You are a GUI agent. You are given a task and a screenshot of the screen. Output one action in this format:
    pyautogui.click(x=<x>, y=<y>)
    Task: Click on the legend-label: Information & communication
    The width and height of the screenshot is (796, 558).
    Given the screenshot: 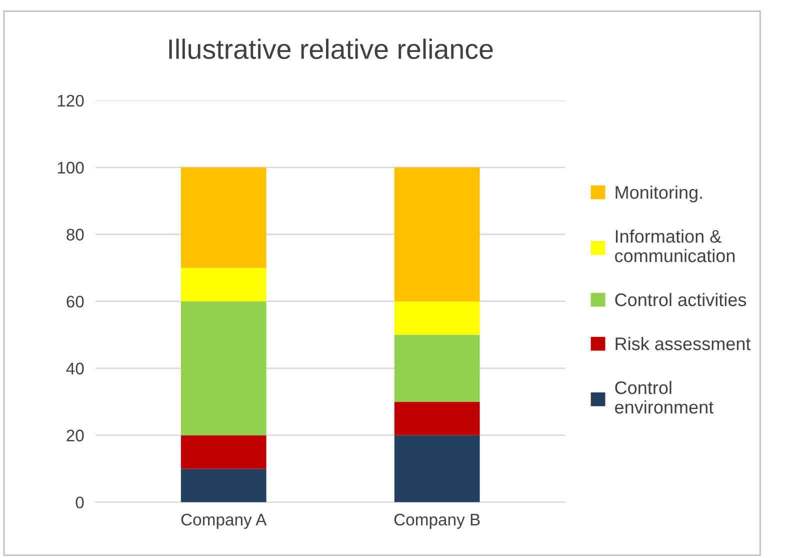 What is the action you would take?
    pyautogui.click(x=675, y=245)
    